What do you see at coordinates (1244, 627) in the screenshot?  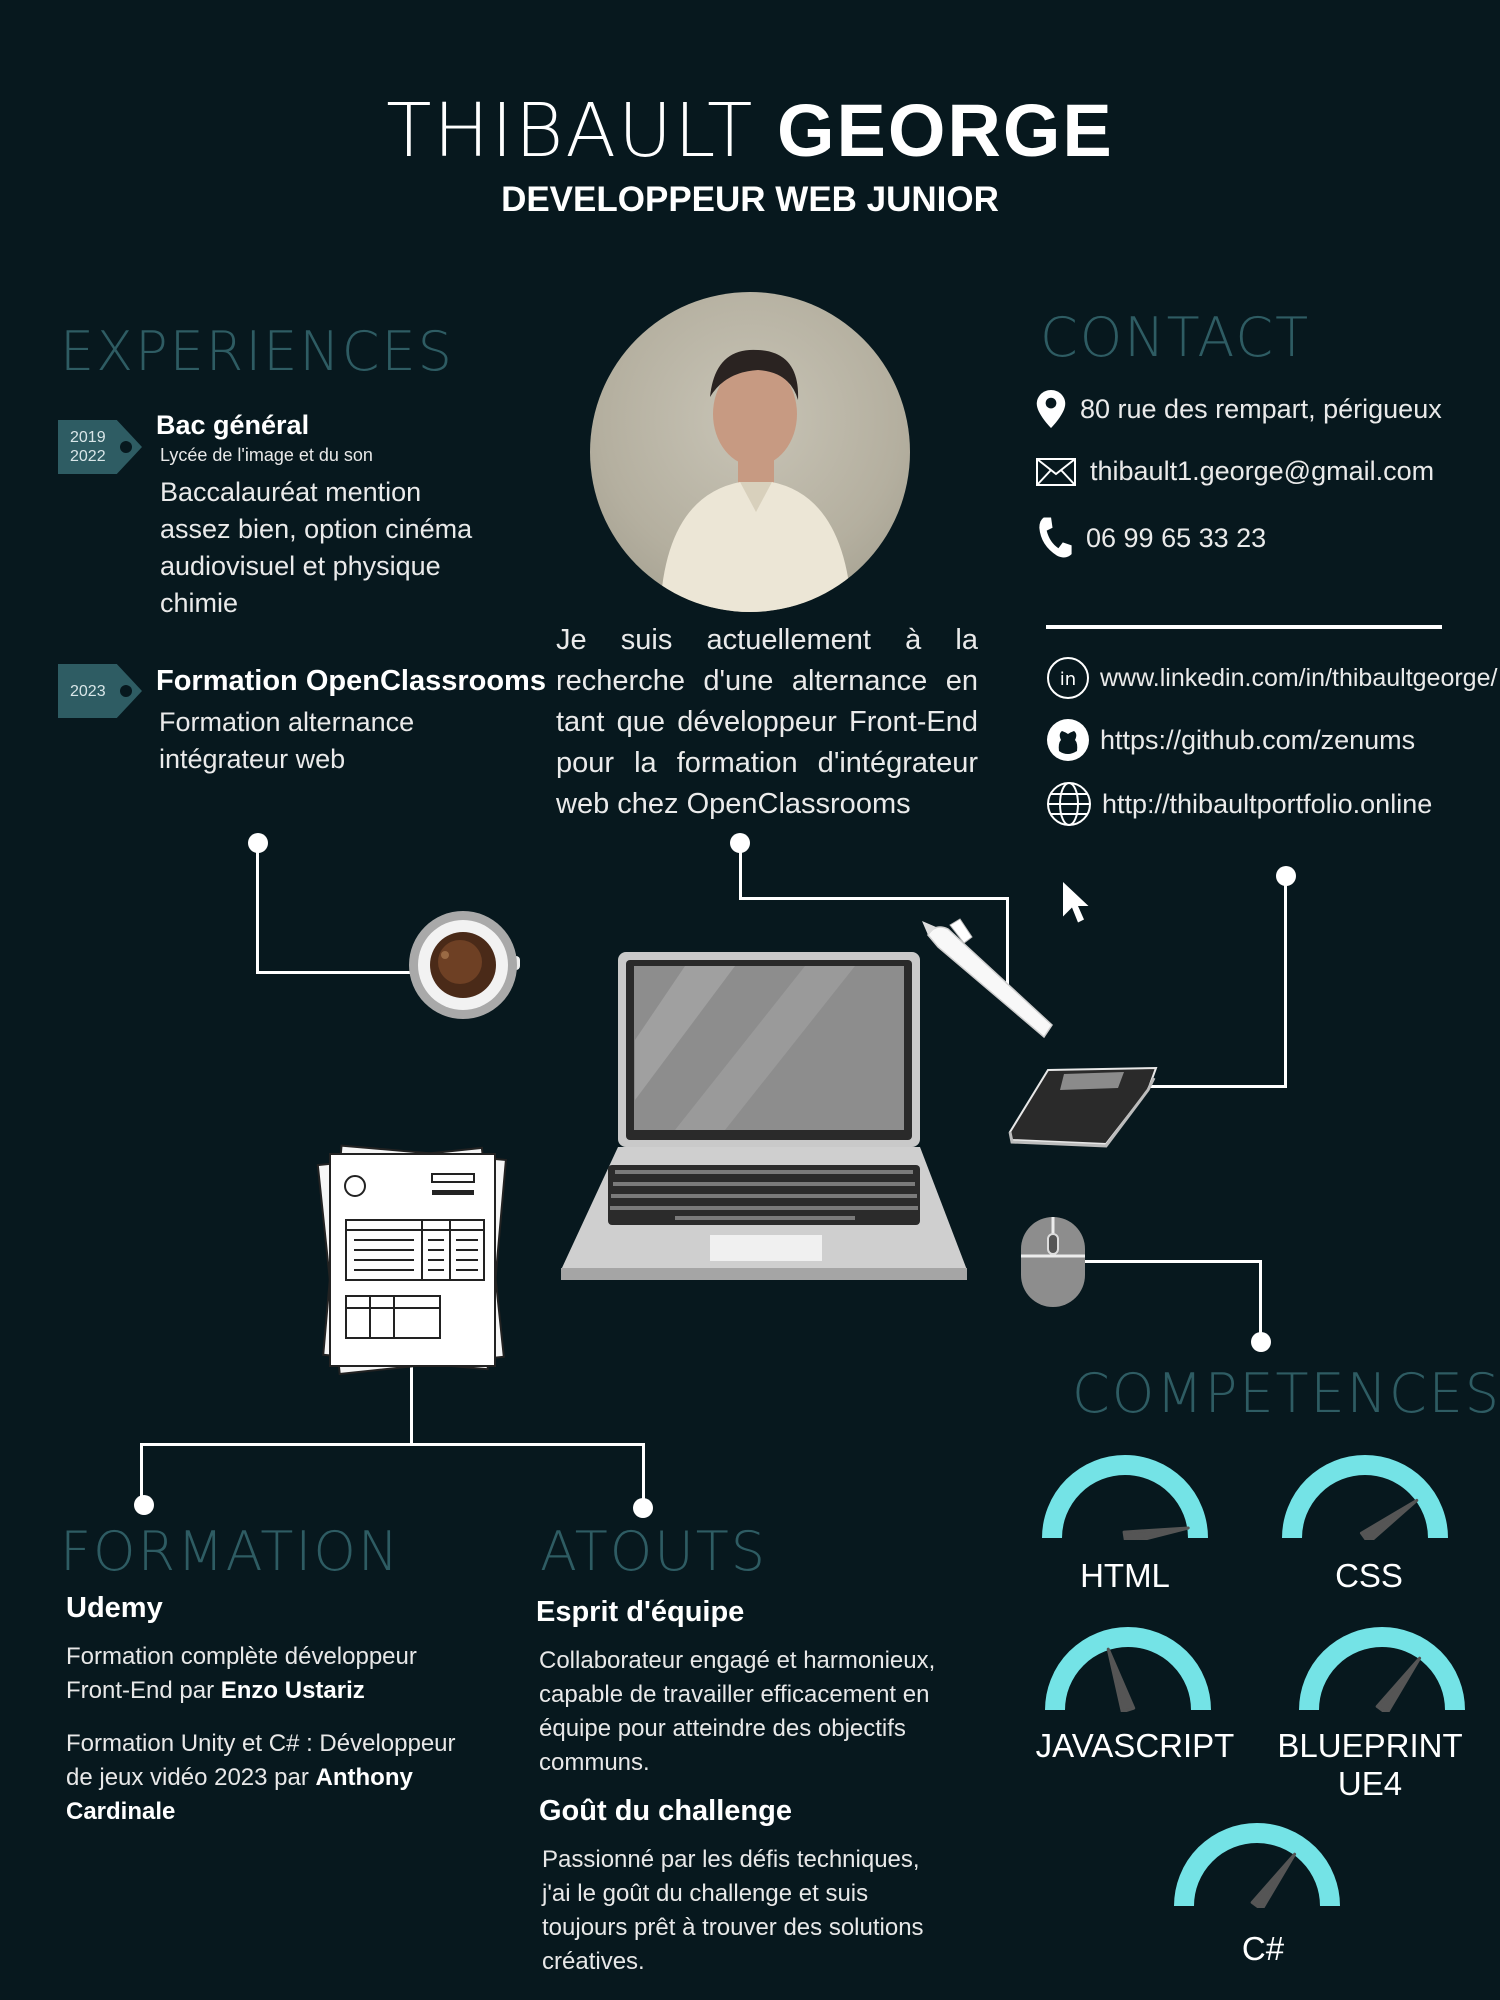 I see `divider` at bounding box center [1244, 627].